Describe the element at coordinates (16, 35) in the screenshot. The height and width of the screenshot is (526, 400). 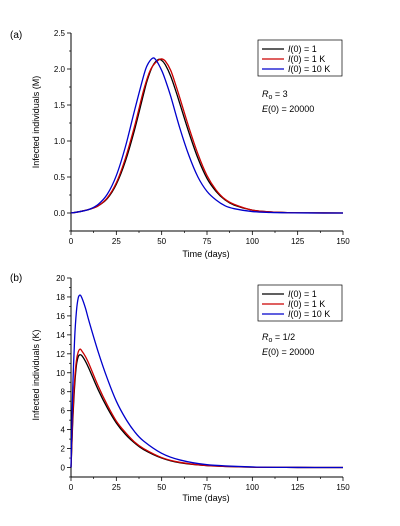
I see `panel-a-label: (a)` at that location.